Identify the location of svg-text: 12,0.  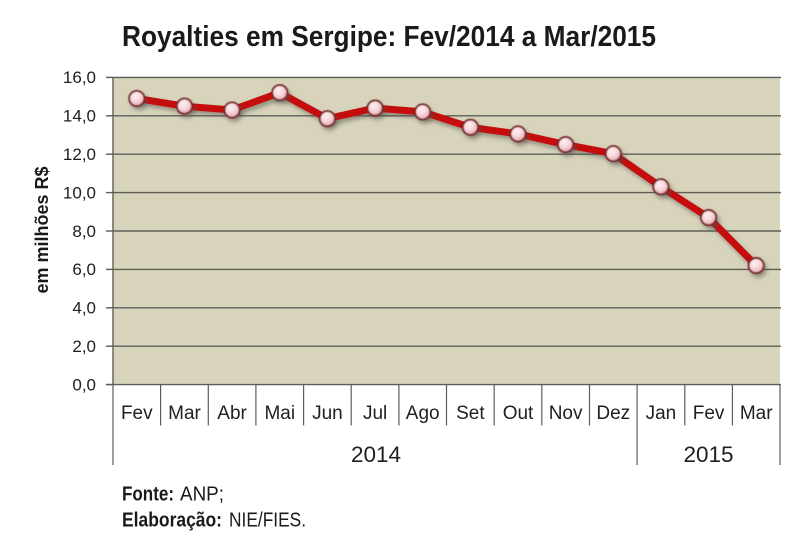
(79, 154).